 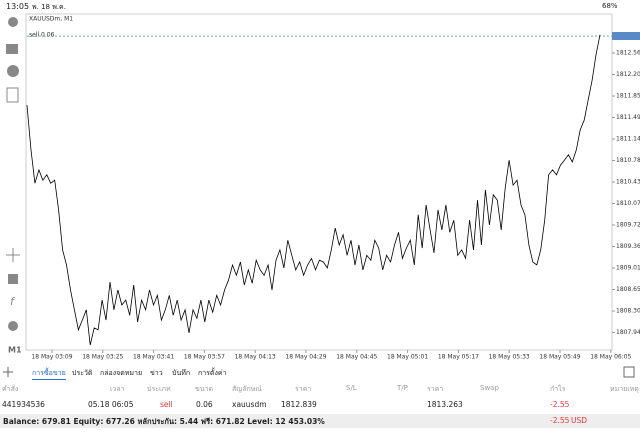 What do you see at coordinates (204, 389) in the screenshot?
I see `column-header: ขนาด` at bounding box center [204, 389].